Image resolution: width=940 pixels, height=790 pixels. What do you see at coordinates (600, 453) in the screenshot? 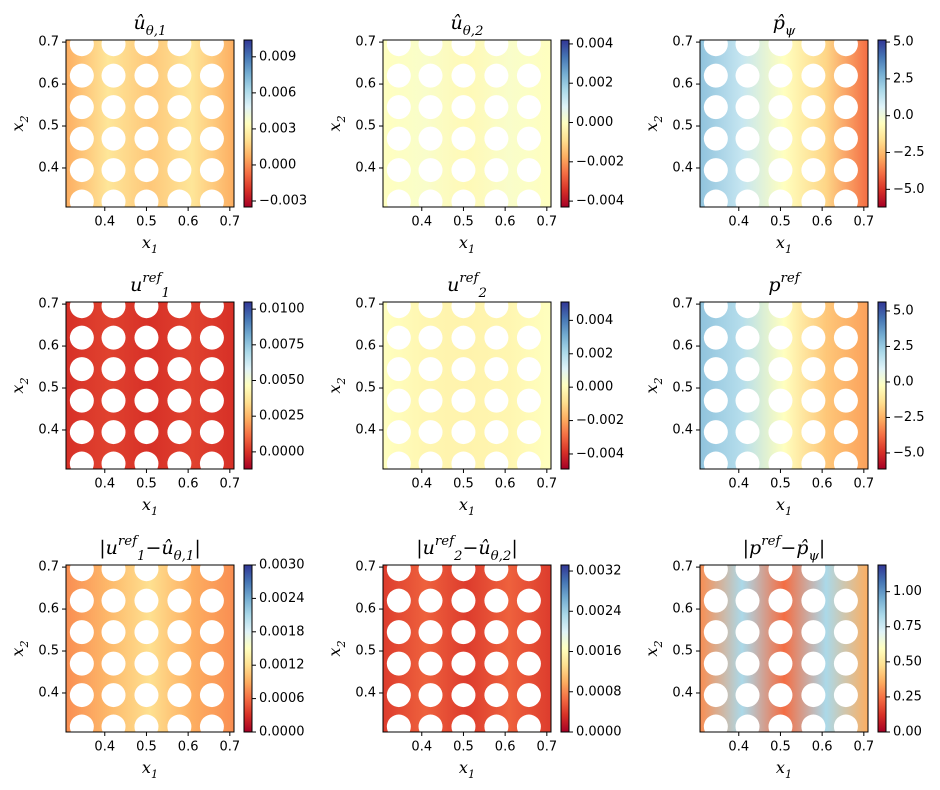
I see `colorbar-tick-label: −0.004` at bounding box center [600, 453].